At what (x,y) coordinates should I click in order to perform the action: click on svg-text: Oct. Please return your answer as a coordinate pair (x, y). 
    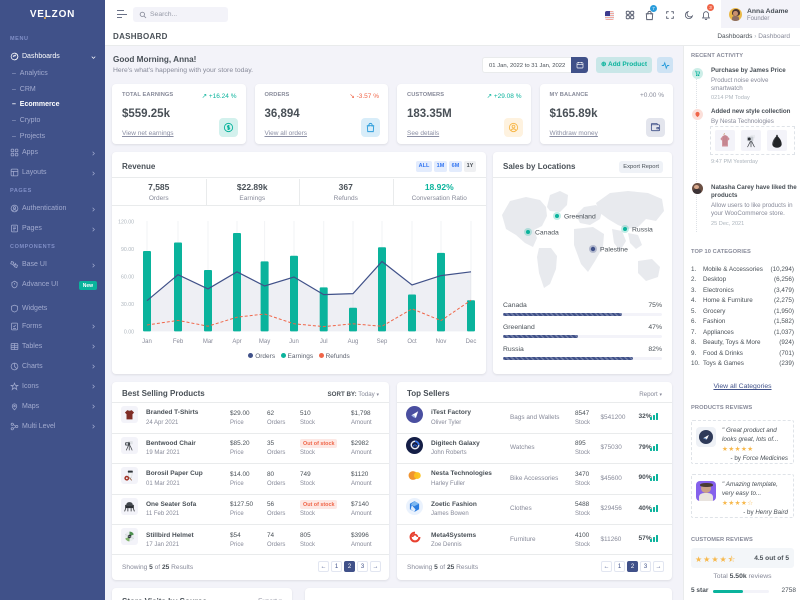
    Looking at the image, I should click on (412, 342).